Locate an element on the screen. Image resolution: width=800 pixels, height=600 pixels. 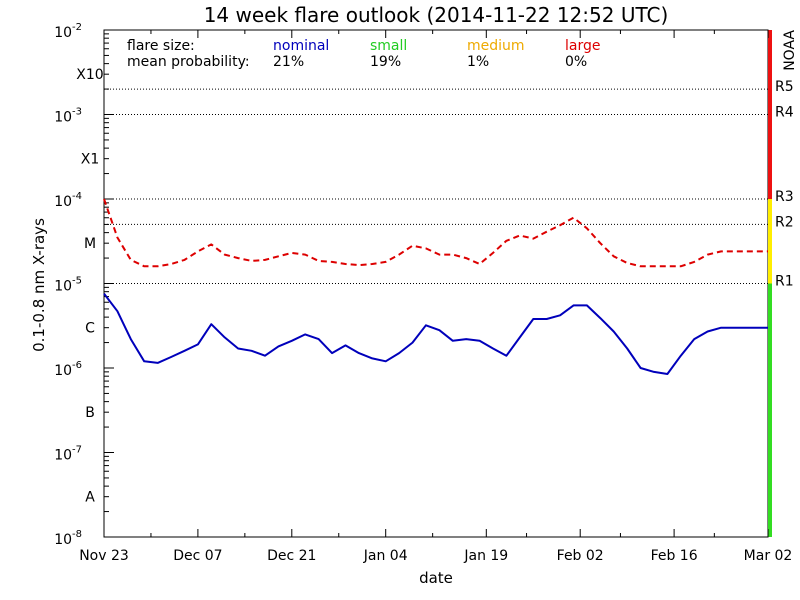
legend-probability-nominal: 21% is located at coordinates (288, 62).